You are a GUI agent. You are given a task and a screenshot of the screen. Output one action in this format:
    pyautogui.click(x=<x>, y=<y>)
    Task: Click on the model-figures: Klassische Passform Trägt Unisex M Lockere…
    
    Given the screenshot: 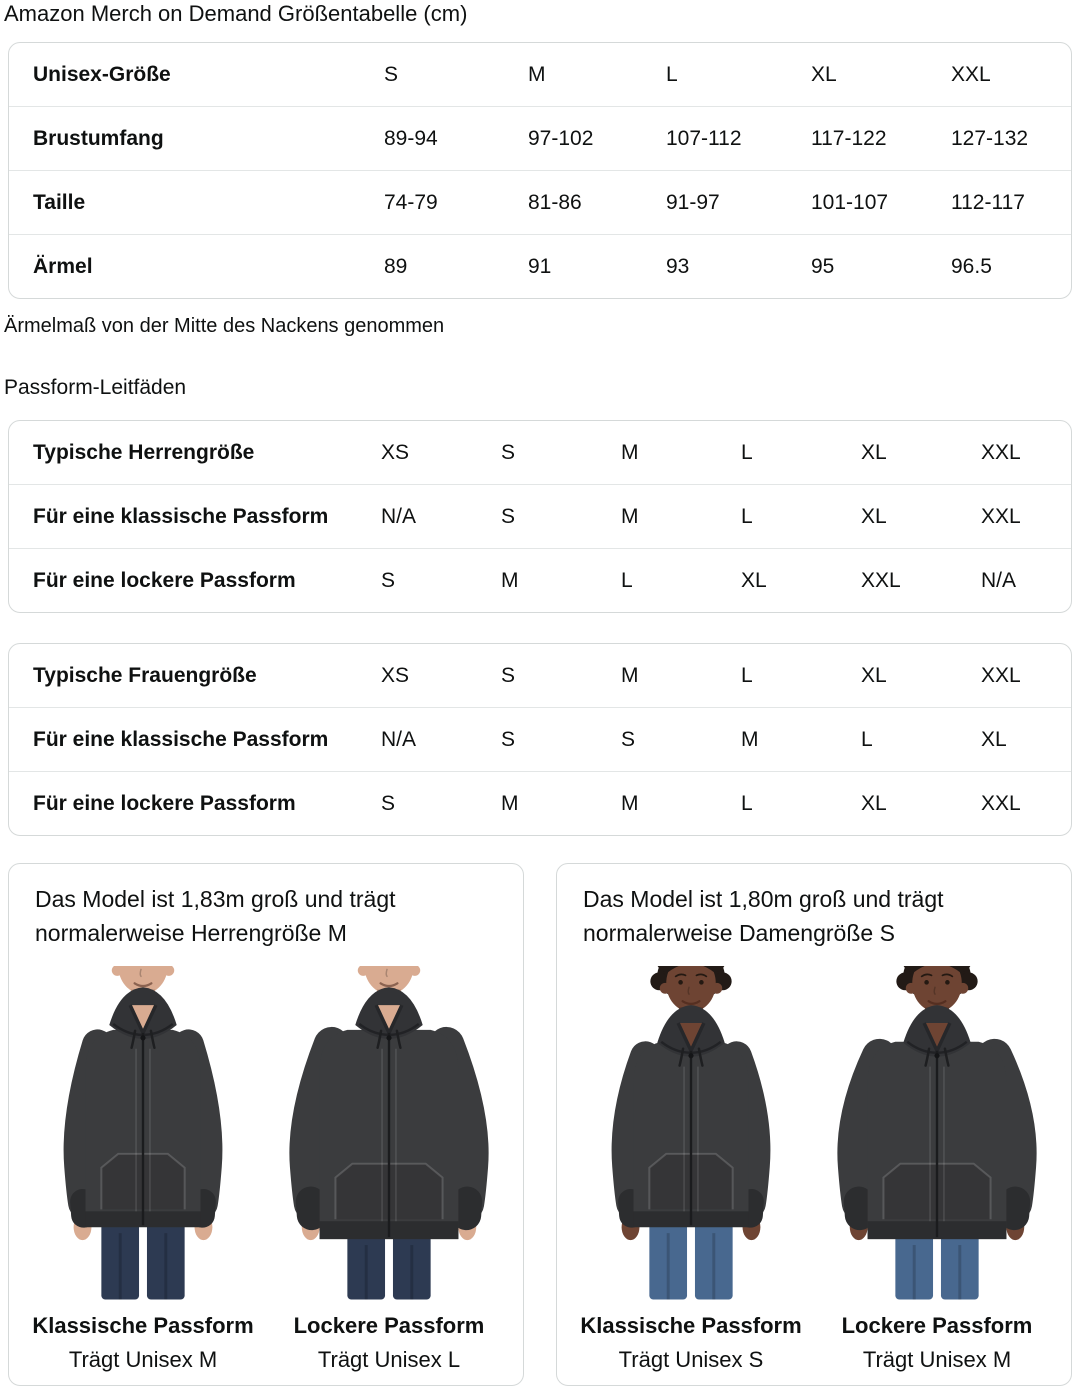 What is the action you would take?
    pyautogui.click(x=266, y=1169)
    